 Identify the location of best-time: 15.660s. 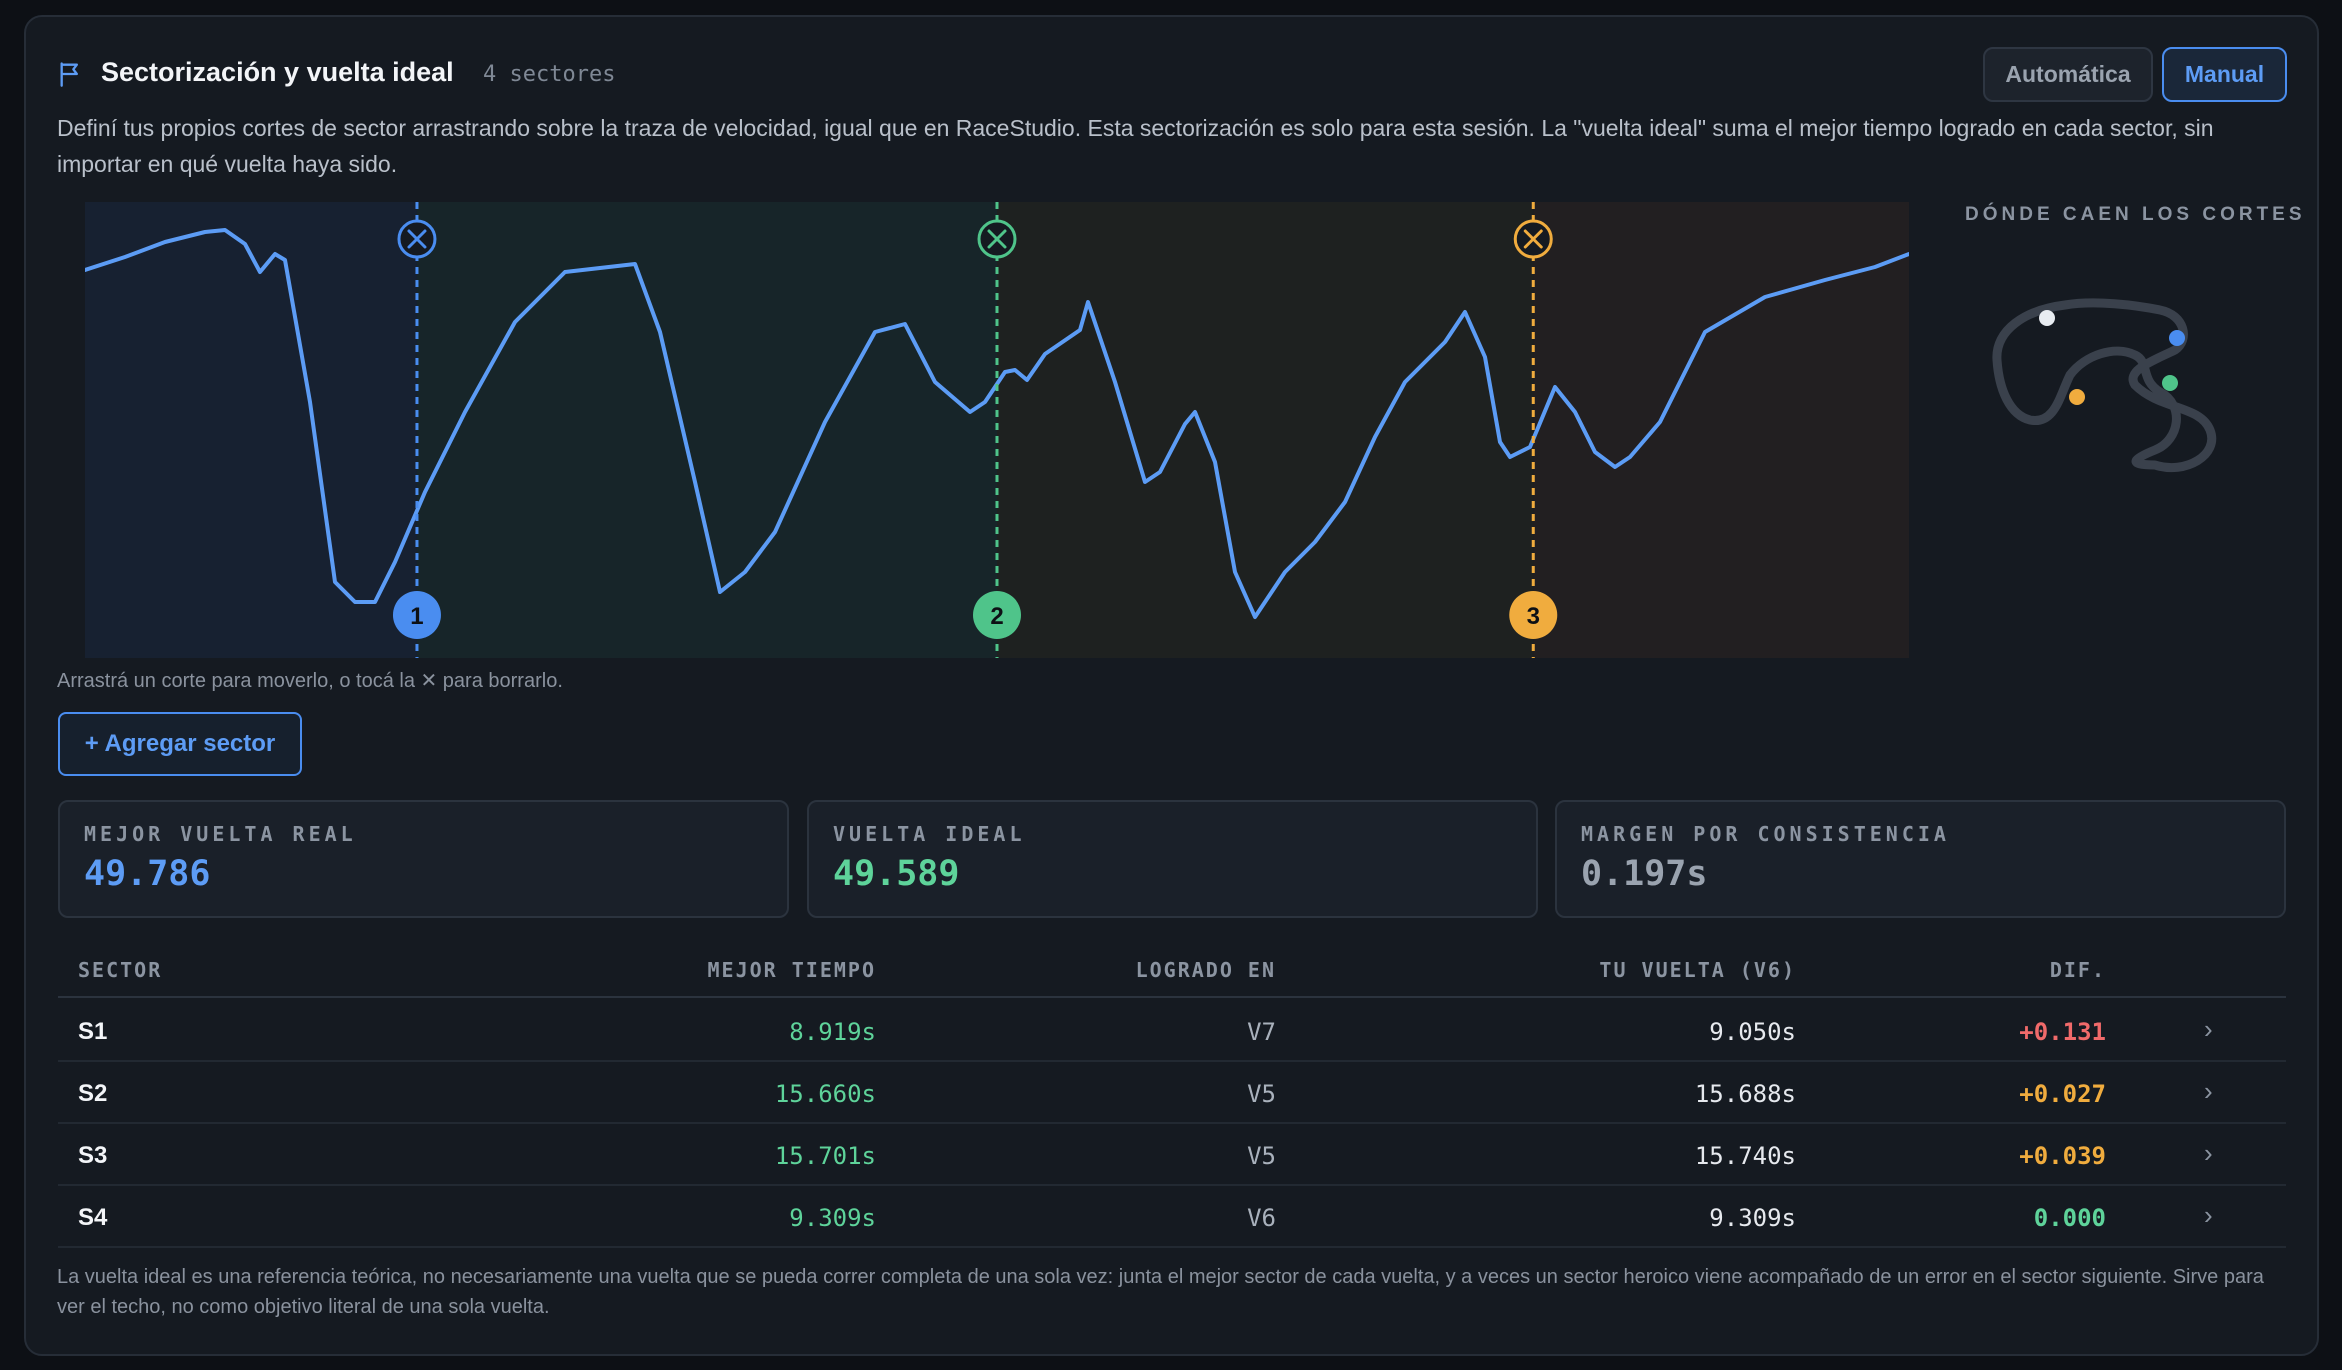
(825, 1094).